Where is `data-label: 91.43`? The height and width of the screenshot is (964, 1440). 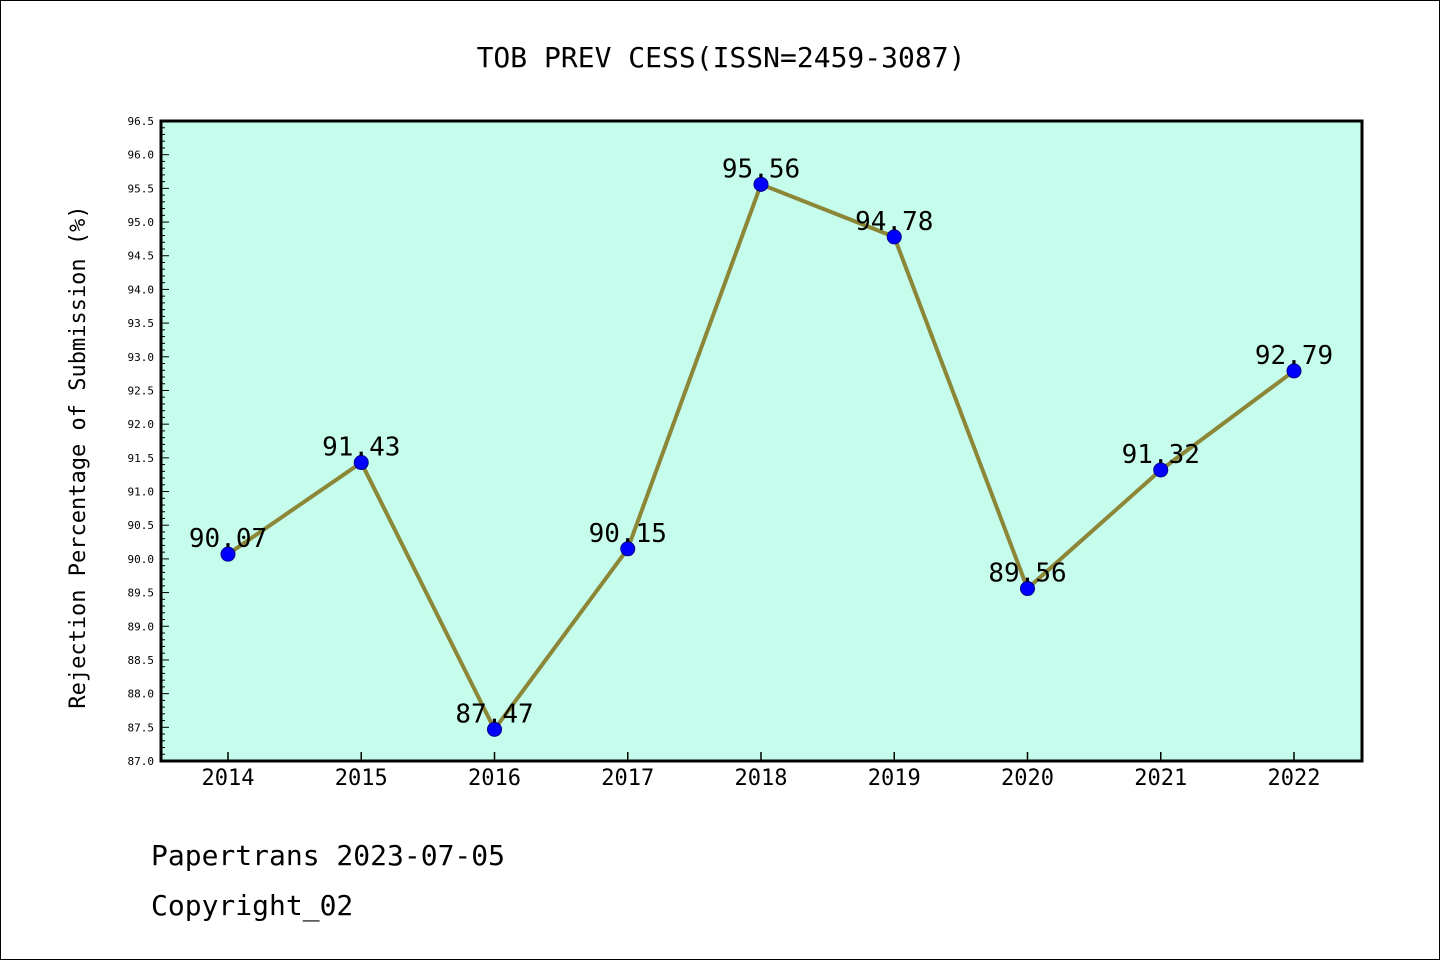 data-label: 91.43 is located at coordinates (361, 448).